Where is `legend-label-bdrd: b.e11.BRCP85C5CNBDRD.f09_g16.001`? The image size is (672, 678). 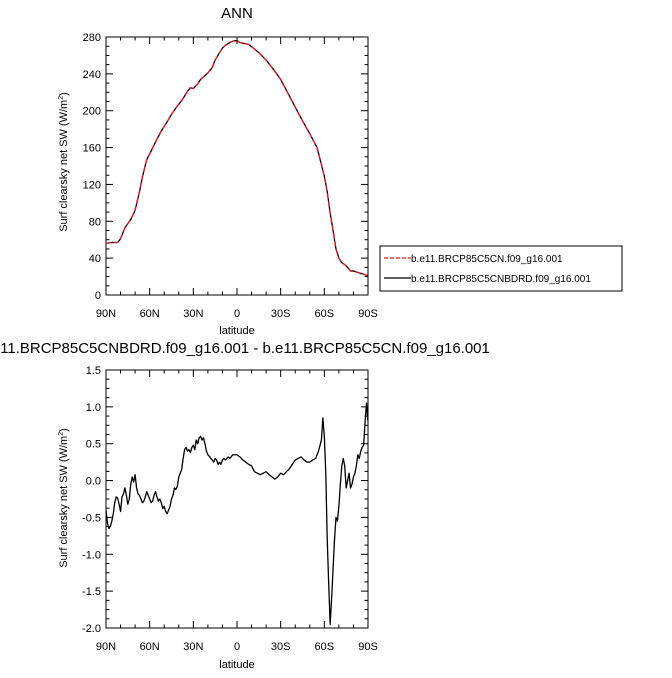 legend-label-bdrd: b.e11.BRCP85C5CNBDRD.f09_g16.001 is located at coordinates (501, 279).